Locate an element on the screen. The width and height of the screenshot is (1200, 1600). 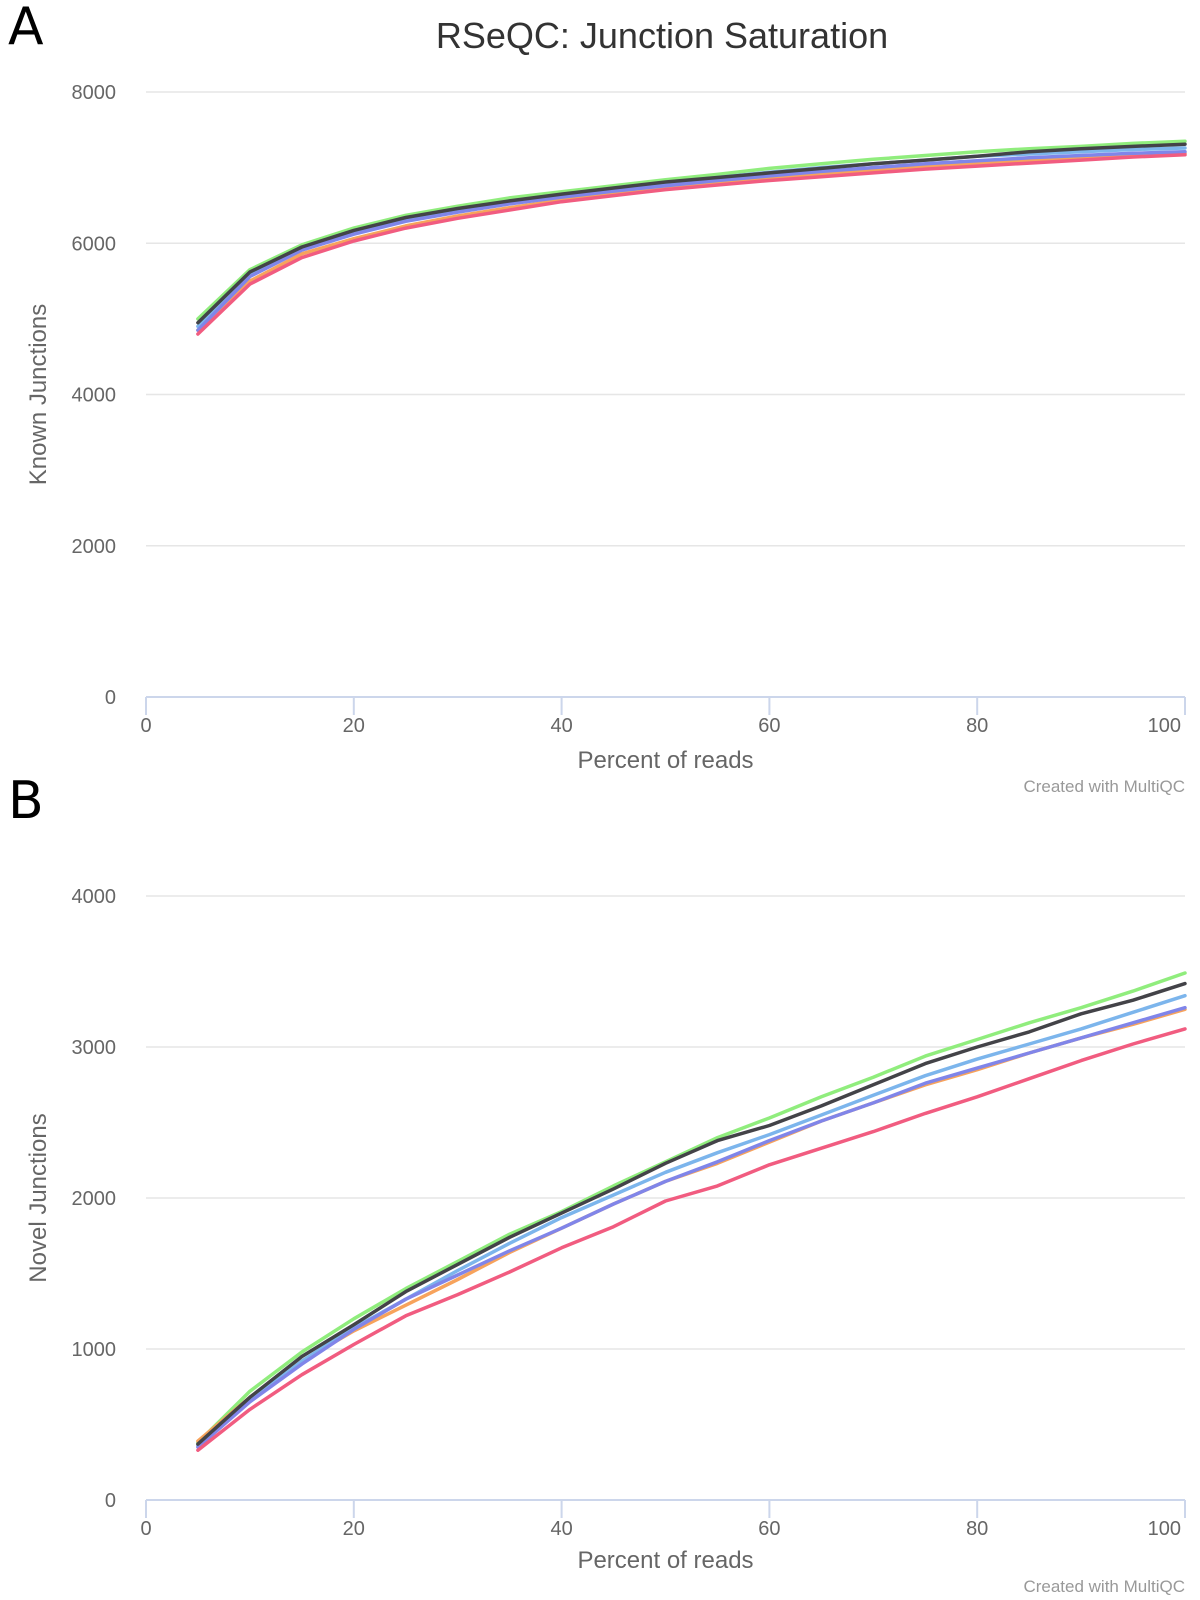
novel-y-tick-label: 2000 is located at coordinates (94, 1199).